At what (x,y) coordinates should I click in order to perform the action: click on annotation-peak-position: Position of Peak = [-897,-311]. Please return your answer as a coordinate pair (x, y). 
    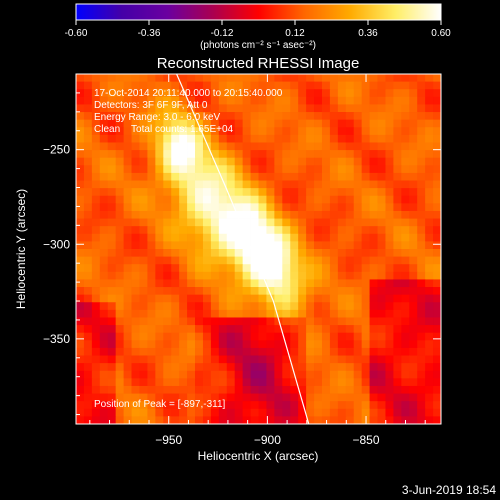
    Looking at the image, I should click on (160, 404).